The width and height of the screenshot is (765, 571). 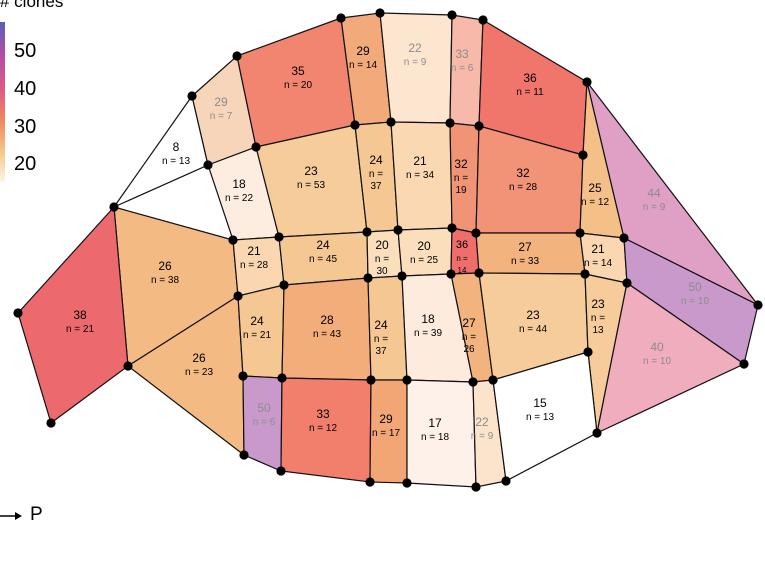 What do you see at coordinates (695, 287) in the screenshot?
I see `region-value-label: 50` at bounding box center [695, 287].